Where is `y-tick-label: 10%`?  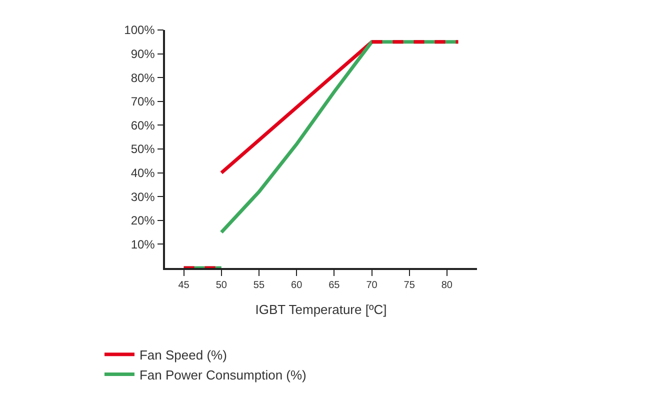
y-tick-label: 10% is located at coordinates (143, 244).